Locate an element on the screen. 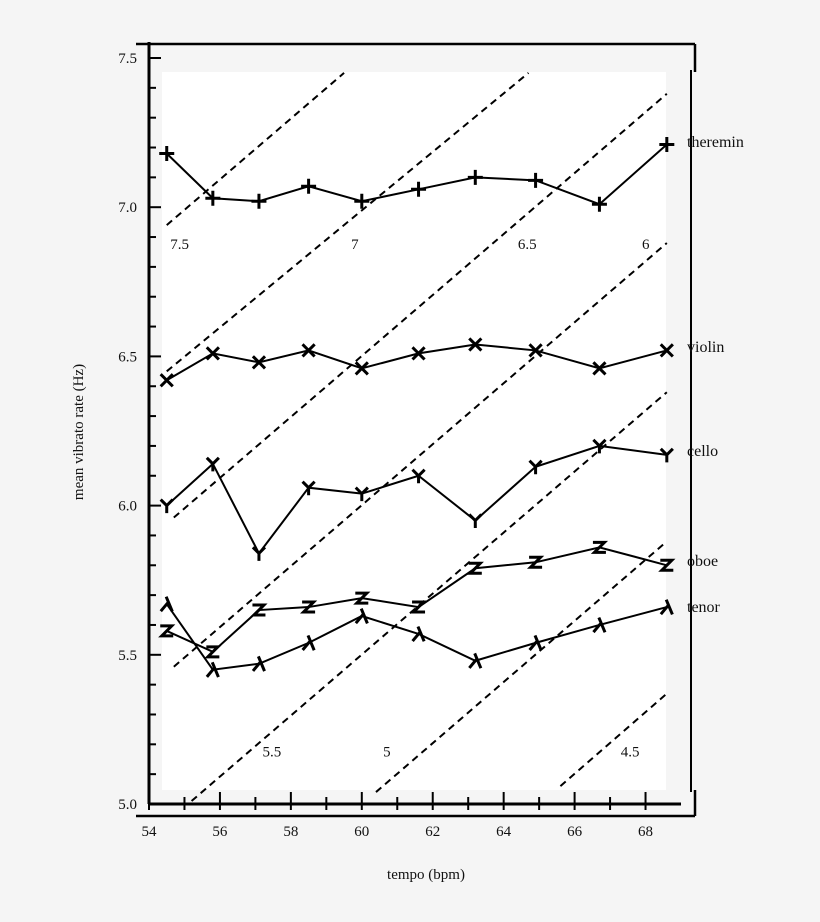 This screenshot has width=820, height=922. y-tick-label: 6.0 is located at coordinates (127, 507).